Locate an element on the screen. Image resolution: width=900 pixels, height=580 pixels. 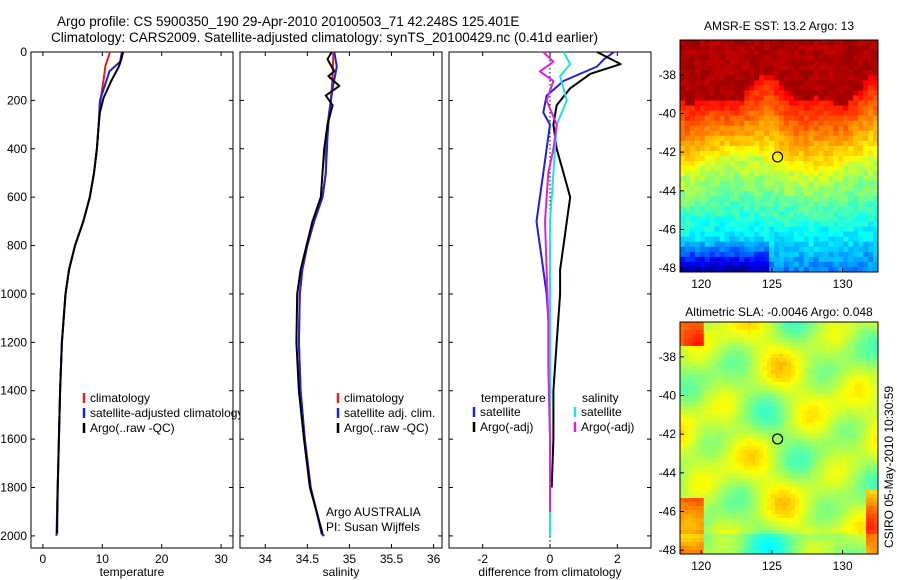
salinity-xtick-label: 36 is located at coordinates (434, 559).